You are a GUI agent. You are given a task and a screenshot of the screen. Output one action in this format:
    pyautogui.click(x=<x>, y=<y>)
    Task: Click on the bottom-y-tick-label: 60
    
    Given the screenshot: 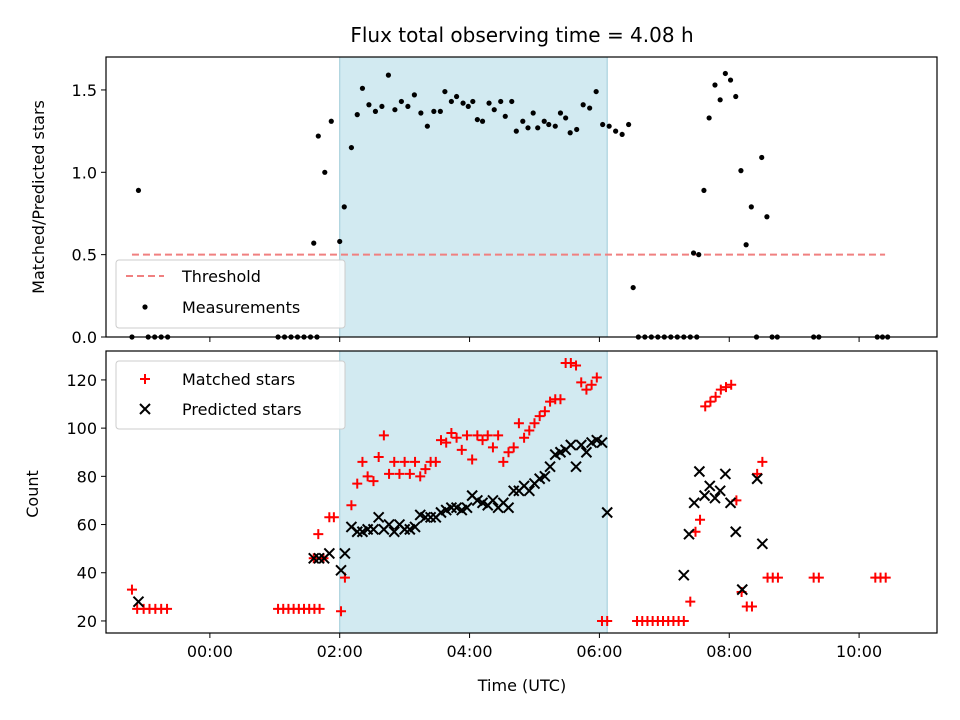 What is the action you would take?
    pyautogui.click(x=87, y=525)
    